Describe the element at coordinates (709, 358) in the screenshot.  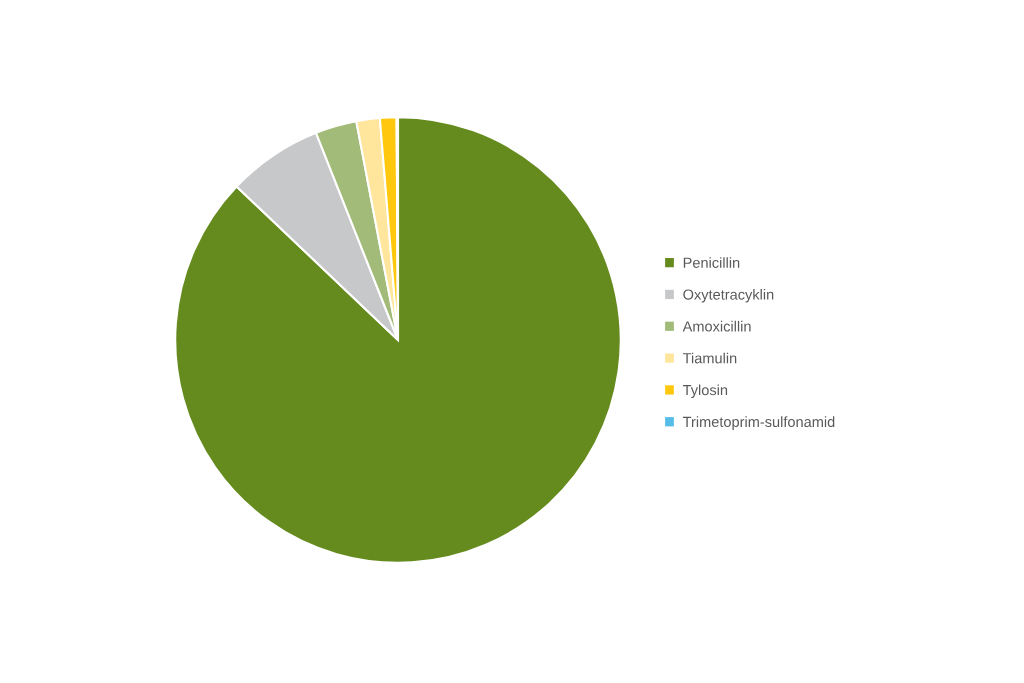
I see `legend-label: Tiamulin` at that location.